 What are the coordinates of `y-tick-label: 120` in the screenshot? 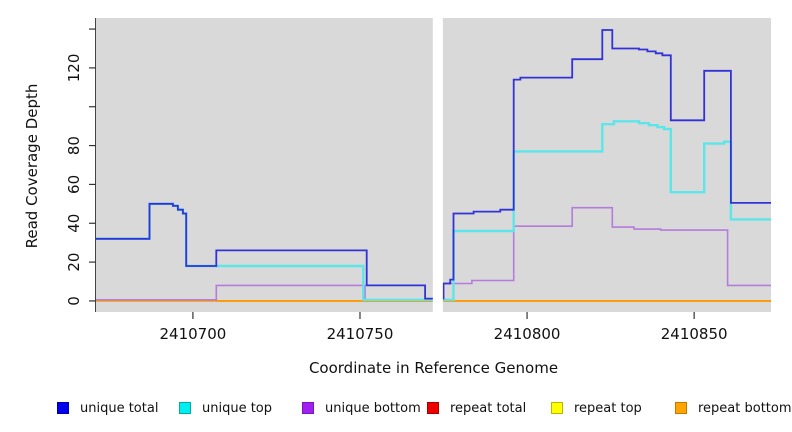 It's located at (74, 68).